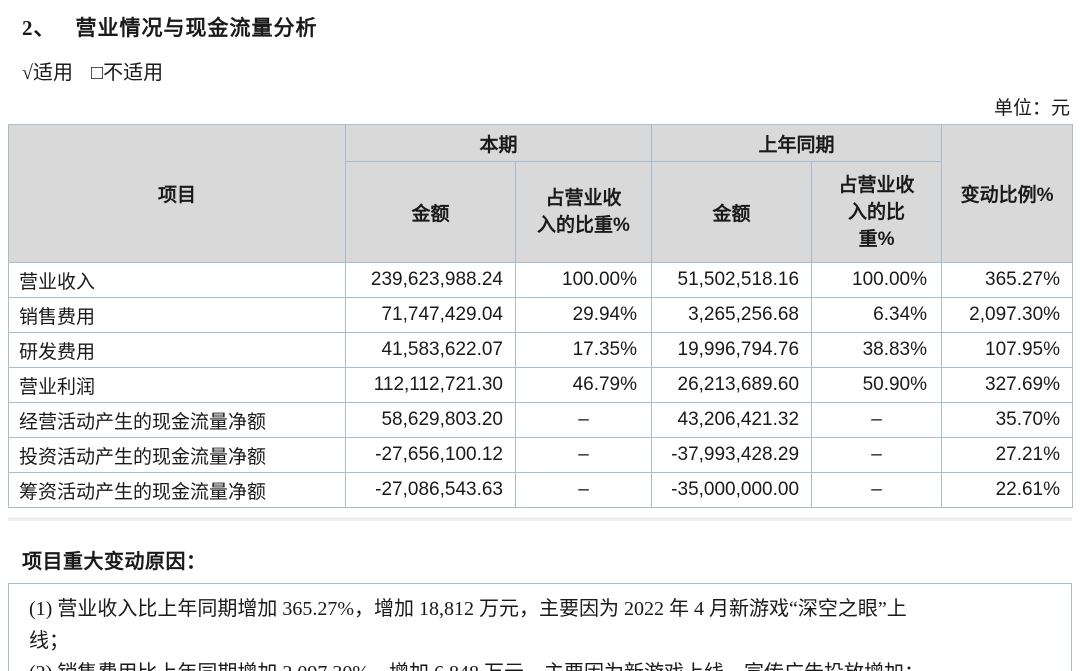  What do you see at coordinates (177, 315) in the screenshot?
I see `cell-item: 销售费用` at bounding box center [177, 315].